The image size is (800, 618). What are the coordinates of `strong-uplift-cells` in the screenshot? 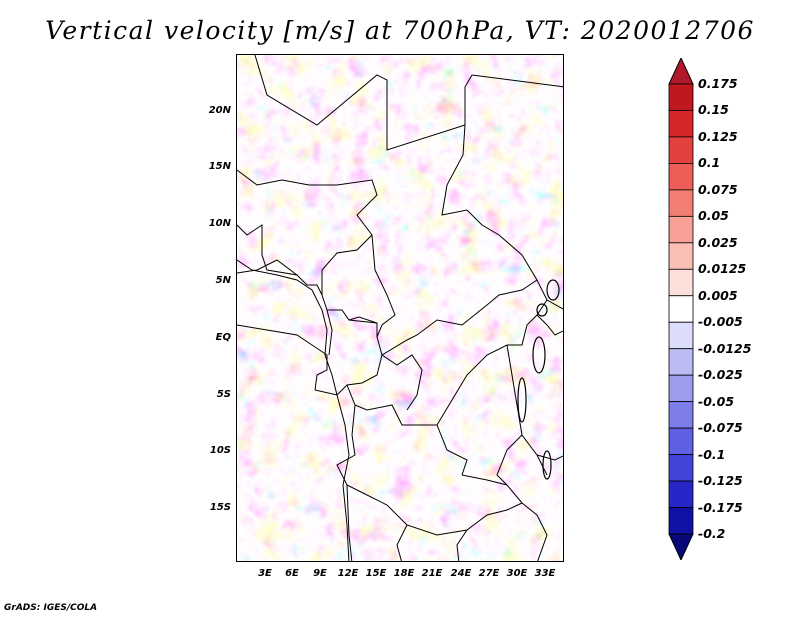 It's located at (417, 465).